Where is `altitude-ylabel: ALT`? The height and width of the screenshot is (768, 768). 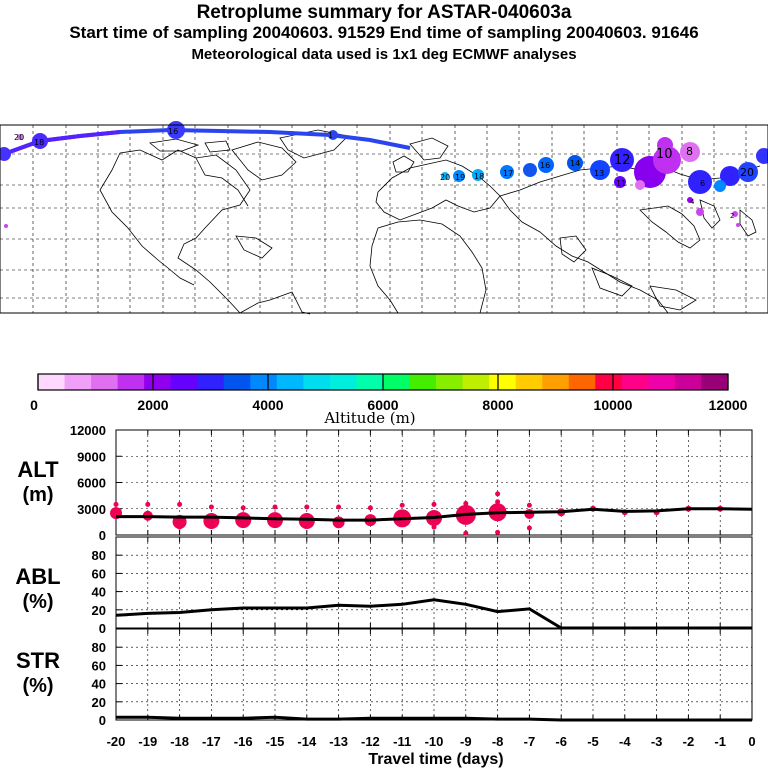 altitude-ylabel: ALT is located at coordinates (38, 469).